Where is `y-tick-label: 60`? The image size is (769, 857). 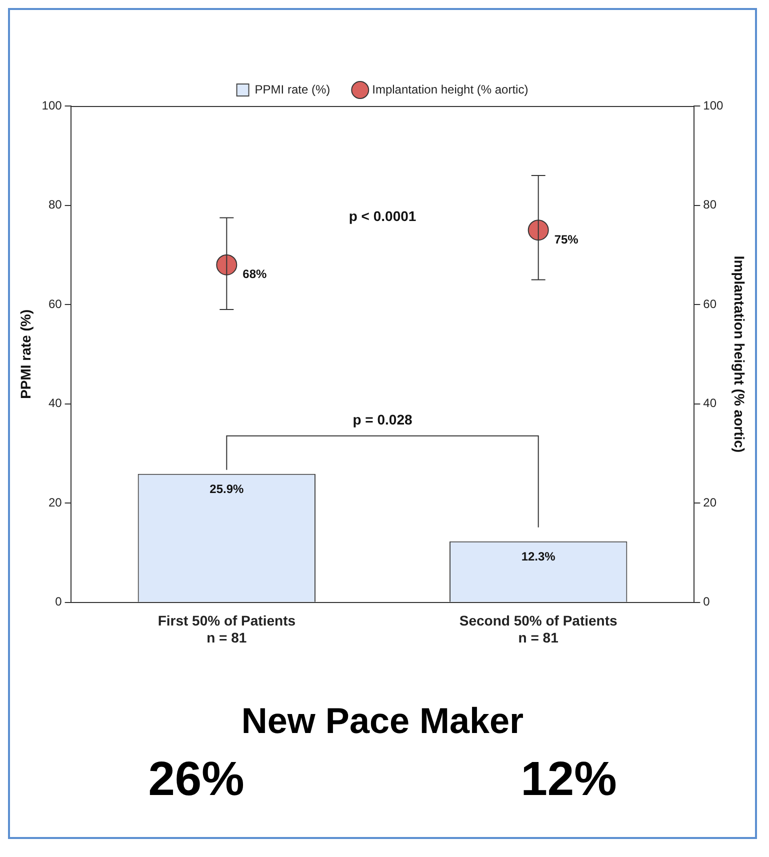 y-tick-label: 60 is located at coordinates (55, 303).